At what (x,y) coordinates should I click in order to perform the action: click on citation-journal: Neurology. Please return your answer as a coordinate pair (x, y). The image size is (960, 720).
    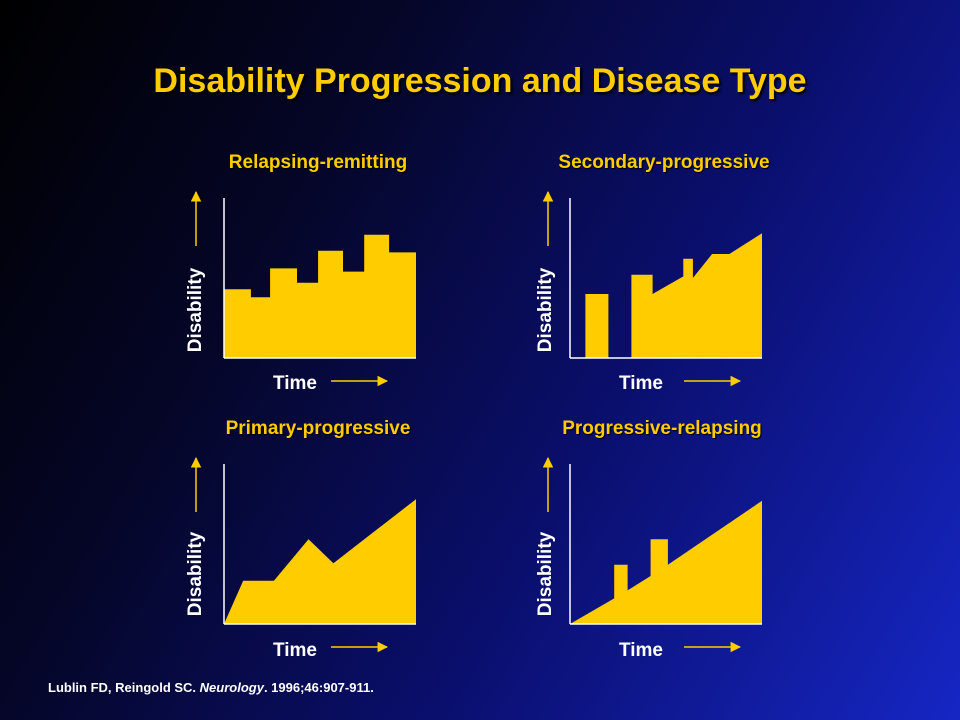
    Looking at the image, I should click on (231, 687).